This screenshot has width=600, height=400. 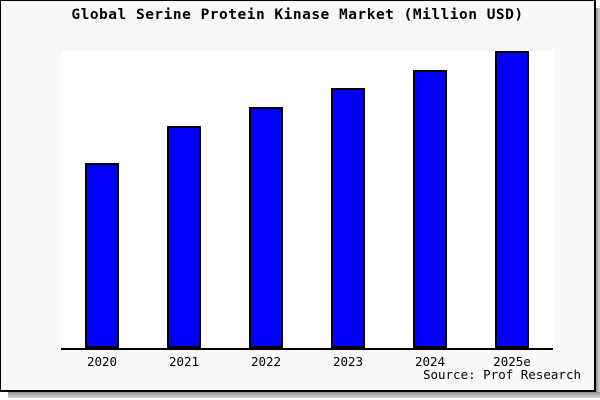 I want to click on bar-2025e, so click(x=512, y=199).